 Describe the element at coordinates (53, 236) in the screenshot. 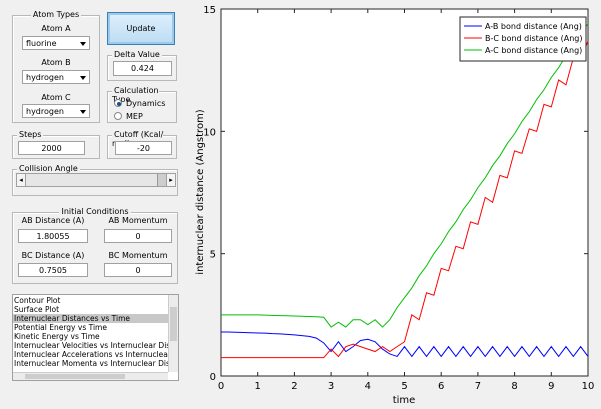

I see `field-input: 1.80055` at that location.